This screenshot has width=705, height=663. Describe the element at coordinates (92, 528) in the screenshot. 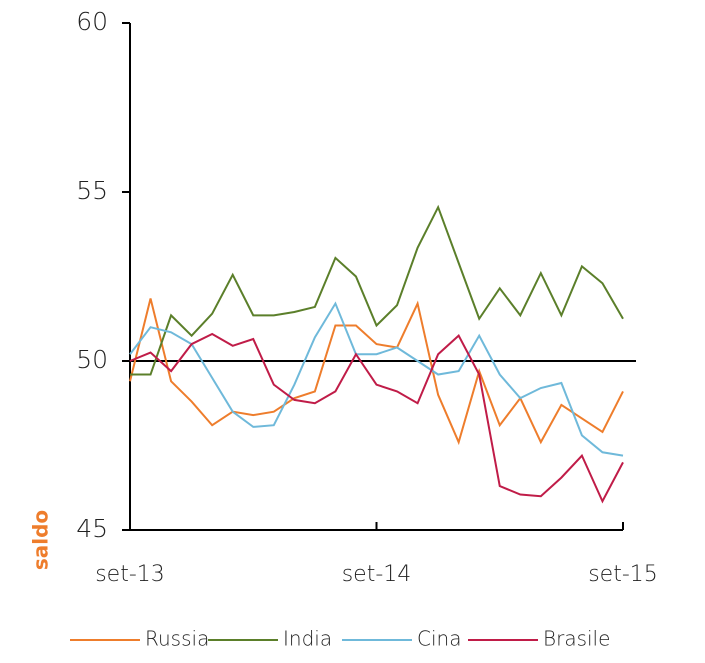

I see `y-tick-label: 45` at that location.